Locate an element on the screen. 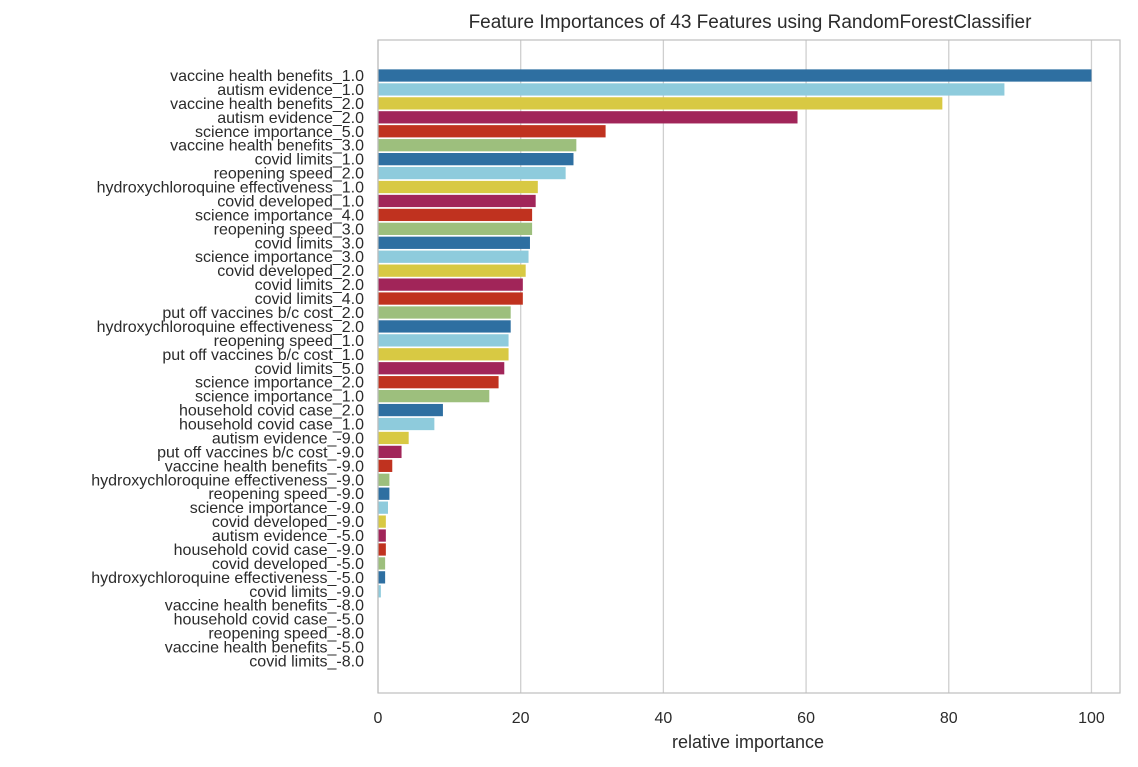 Image resolution: width=1138 pixels, height=767 pixels. y-tick-label: hydroxychloroquine effectiveness_2.0 is located at coordinates (231, 327).